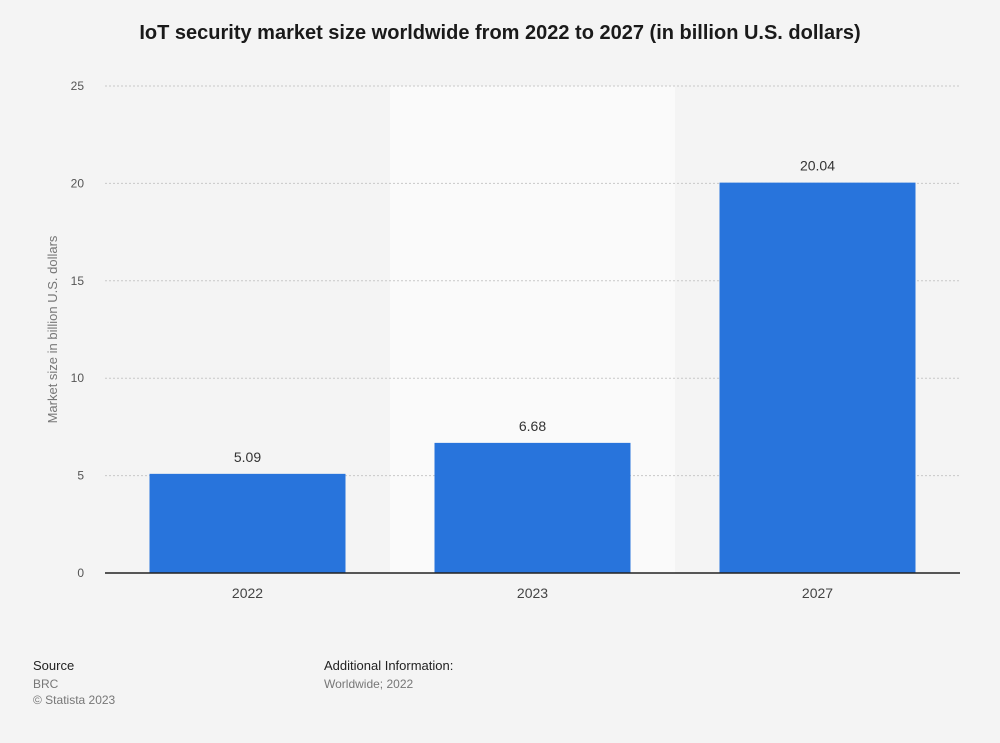 This screenshot has width=1000, height=743. Describe the element at coordinates (54, 665) in the screenshot. I see `source-heading: Source` at that location.